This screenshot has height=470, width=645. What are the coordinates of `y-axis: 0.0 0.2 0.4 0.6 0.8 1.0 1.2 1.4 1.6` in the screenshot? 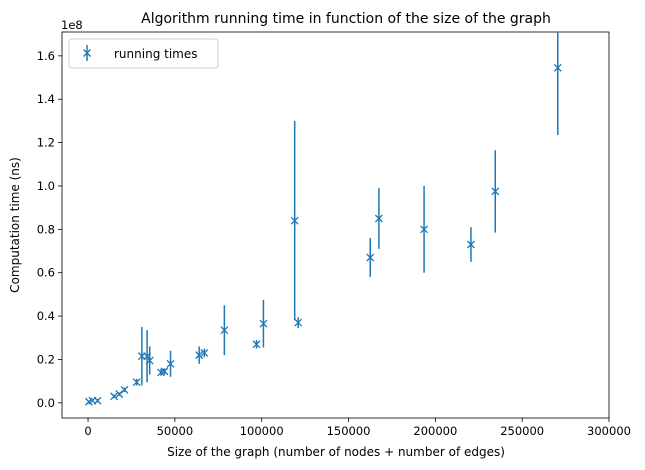 It's located at (49, 229).